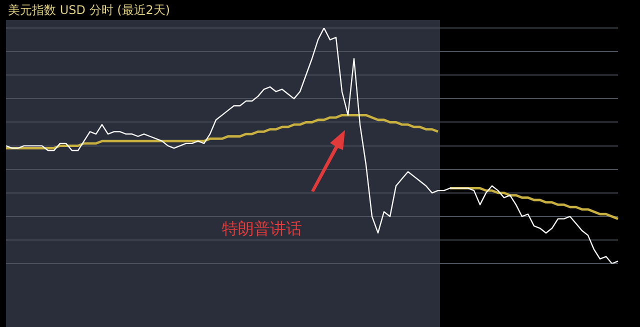 This screenshot has height=327, width=640. Describe the element at coordinates (262, 229) in the screenshot. I see `annotation: 特朗普讲话` at that location.